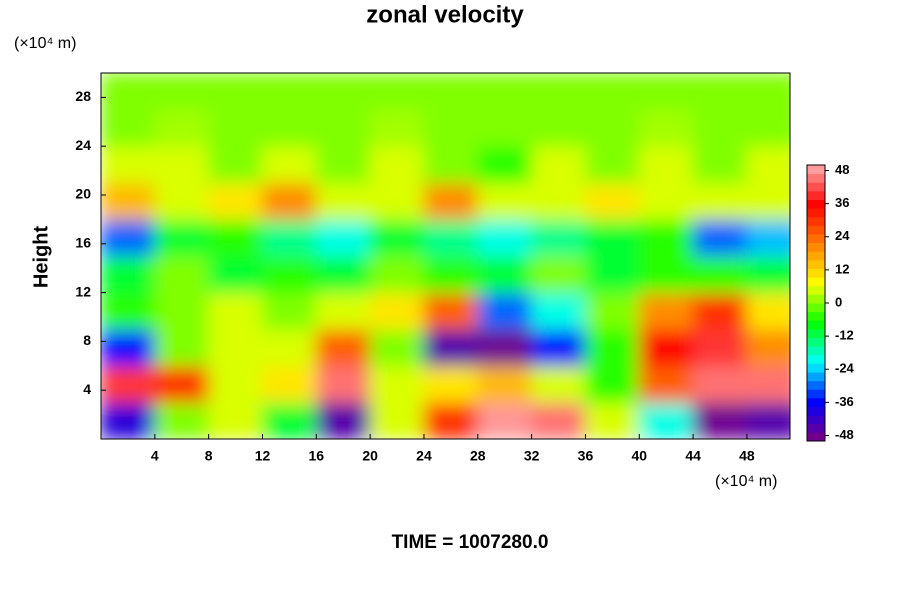 The width and height of the screenshot is (900, 605). I want to click on colorbar-tick-label: -48, so click(844, 434).